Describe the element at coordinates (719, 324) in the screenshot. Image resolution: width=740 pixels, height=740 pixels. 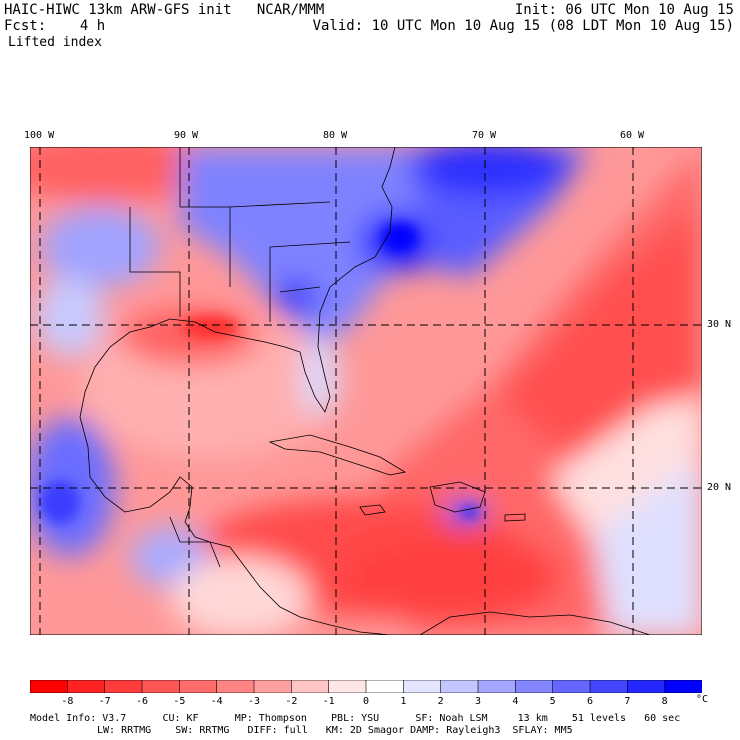
I see `lat-label-30n: 30 N` at that location.